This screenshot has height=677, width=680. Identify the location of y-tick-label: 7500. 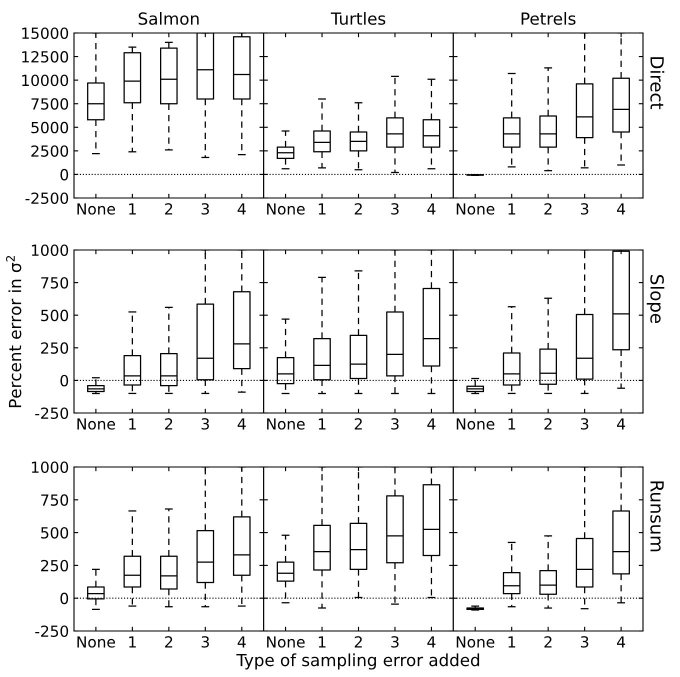
(50, 104).